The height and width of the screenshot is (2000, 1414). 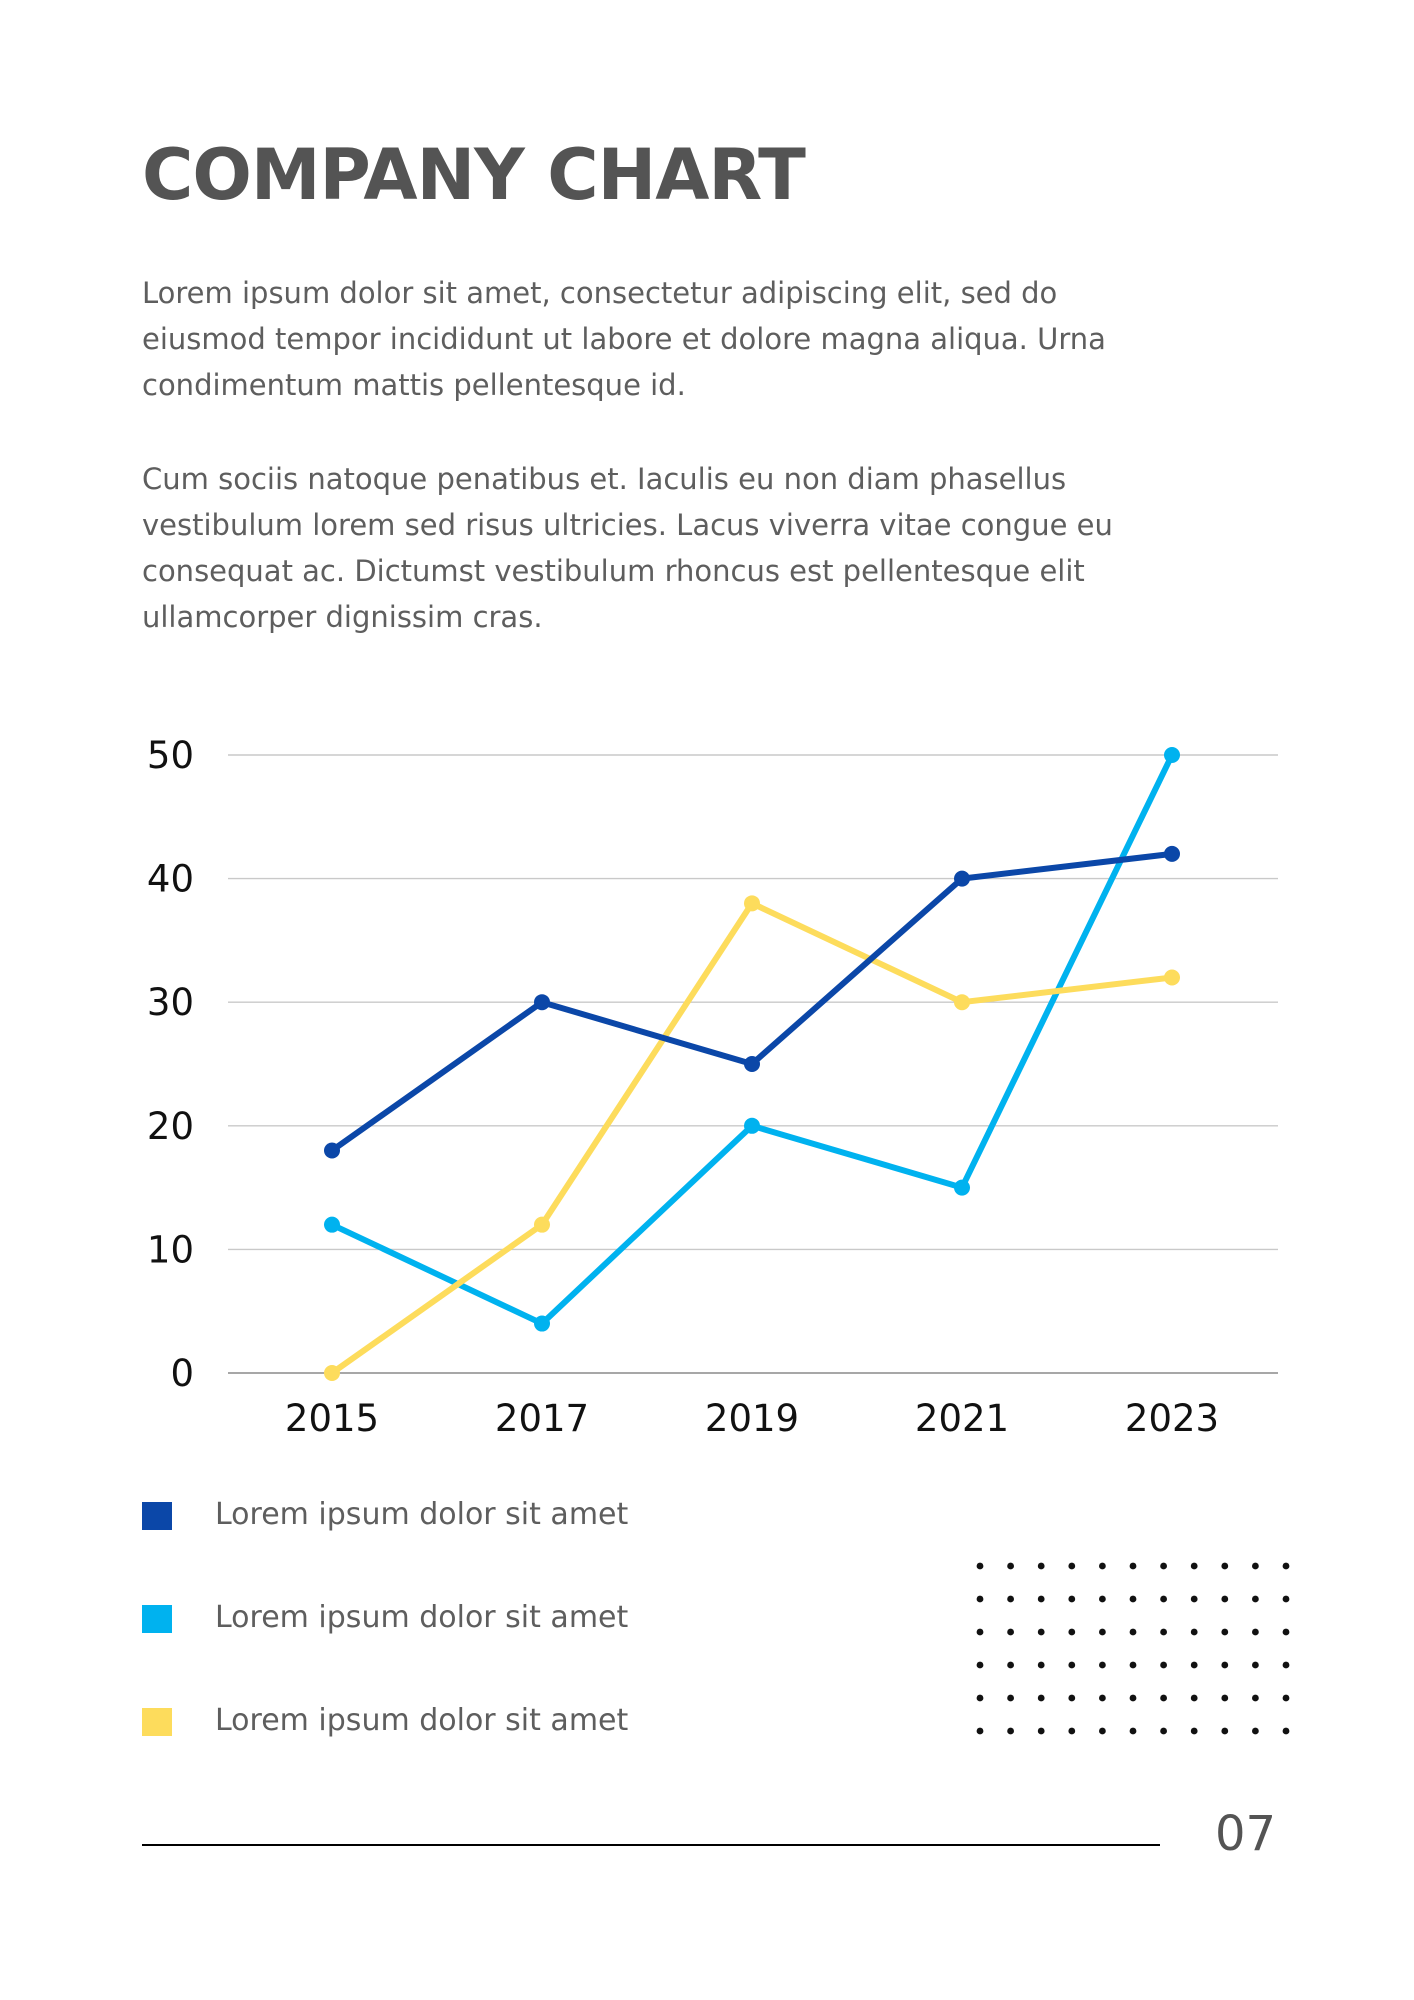 I want to click on page-number: 07, so click(x=1246, y=1834).